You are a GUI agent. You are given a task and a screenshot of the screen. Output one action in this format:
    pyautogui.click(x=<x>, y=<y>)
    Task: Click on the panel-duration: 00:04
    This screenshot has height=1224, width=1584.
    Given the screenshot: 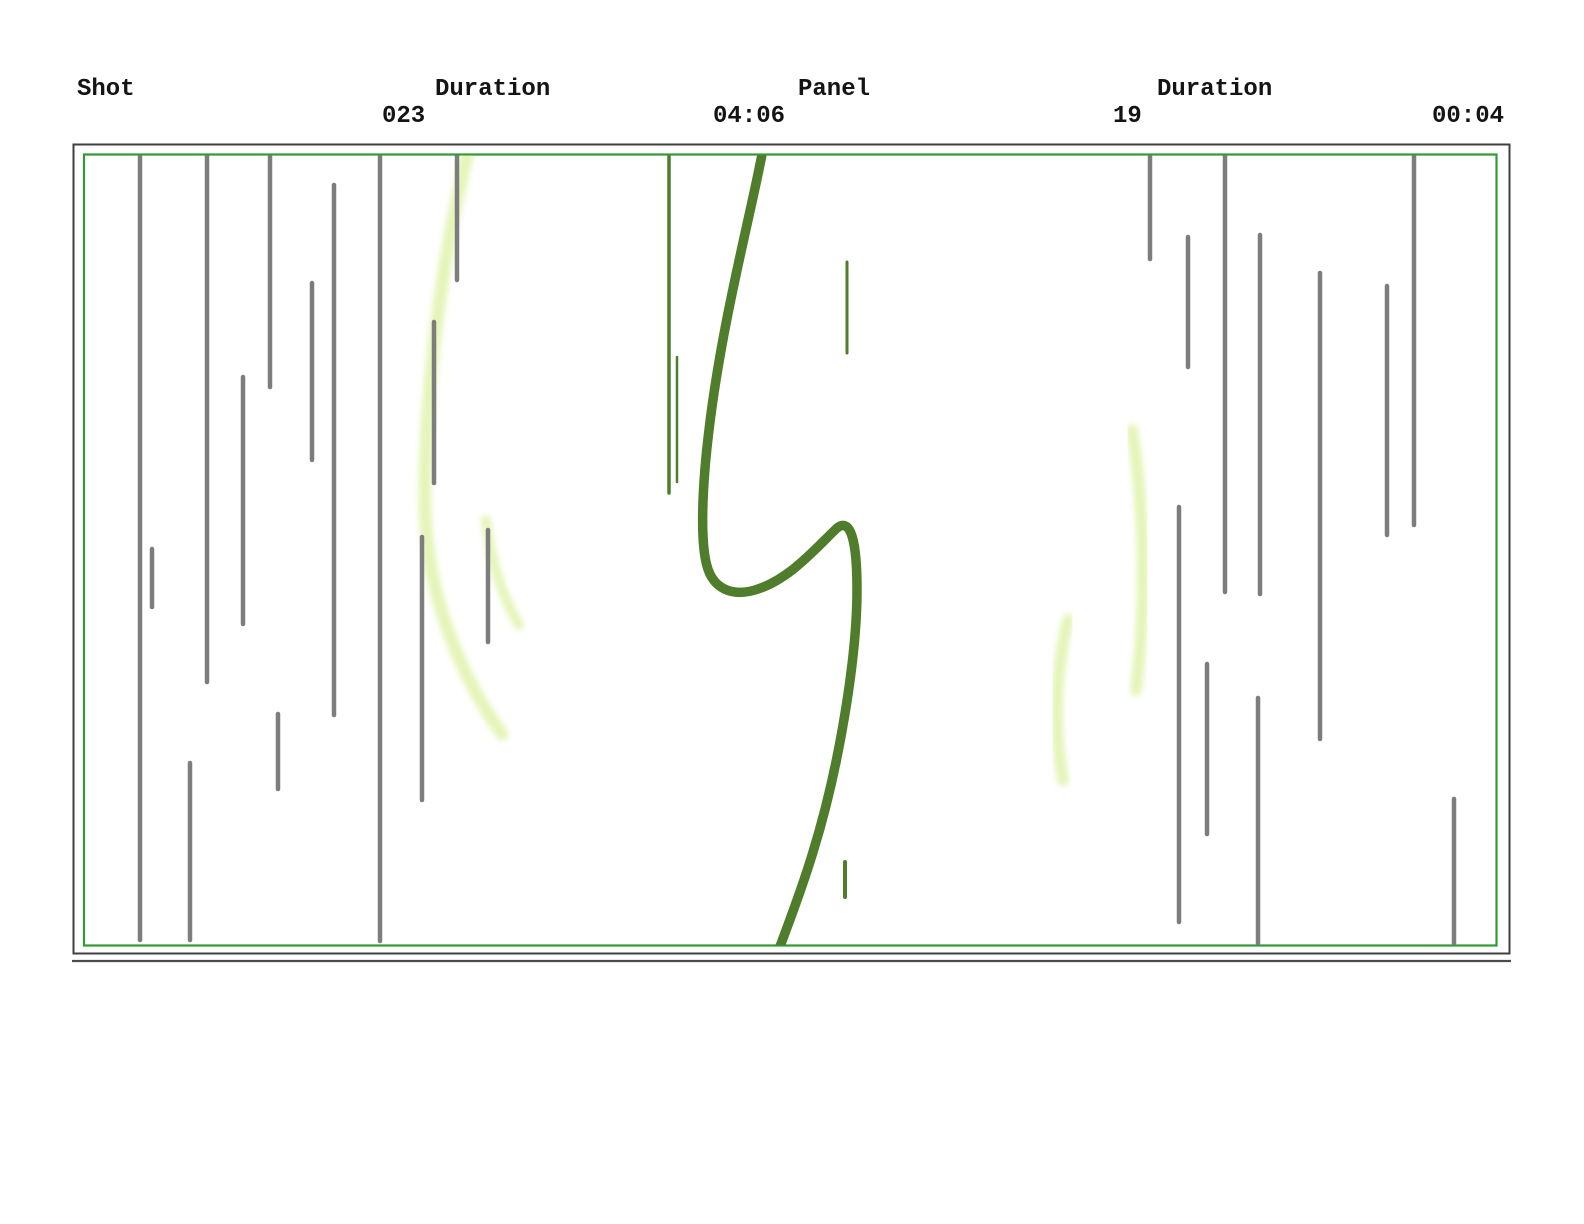 What is the action you would take?
    pyautogui.click(x=1468, y=116)
    